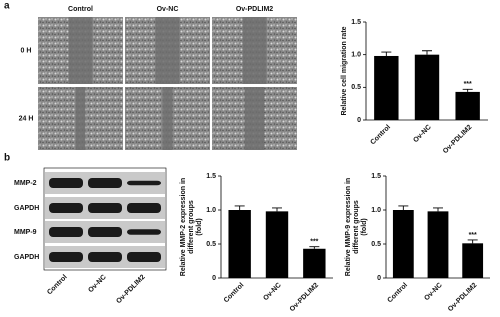 The width and height of the screenshot is (500, 317). Describe the element at coordinates (26, 50) in the screenshot. I see `row-label: 0 H` at that location.